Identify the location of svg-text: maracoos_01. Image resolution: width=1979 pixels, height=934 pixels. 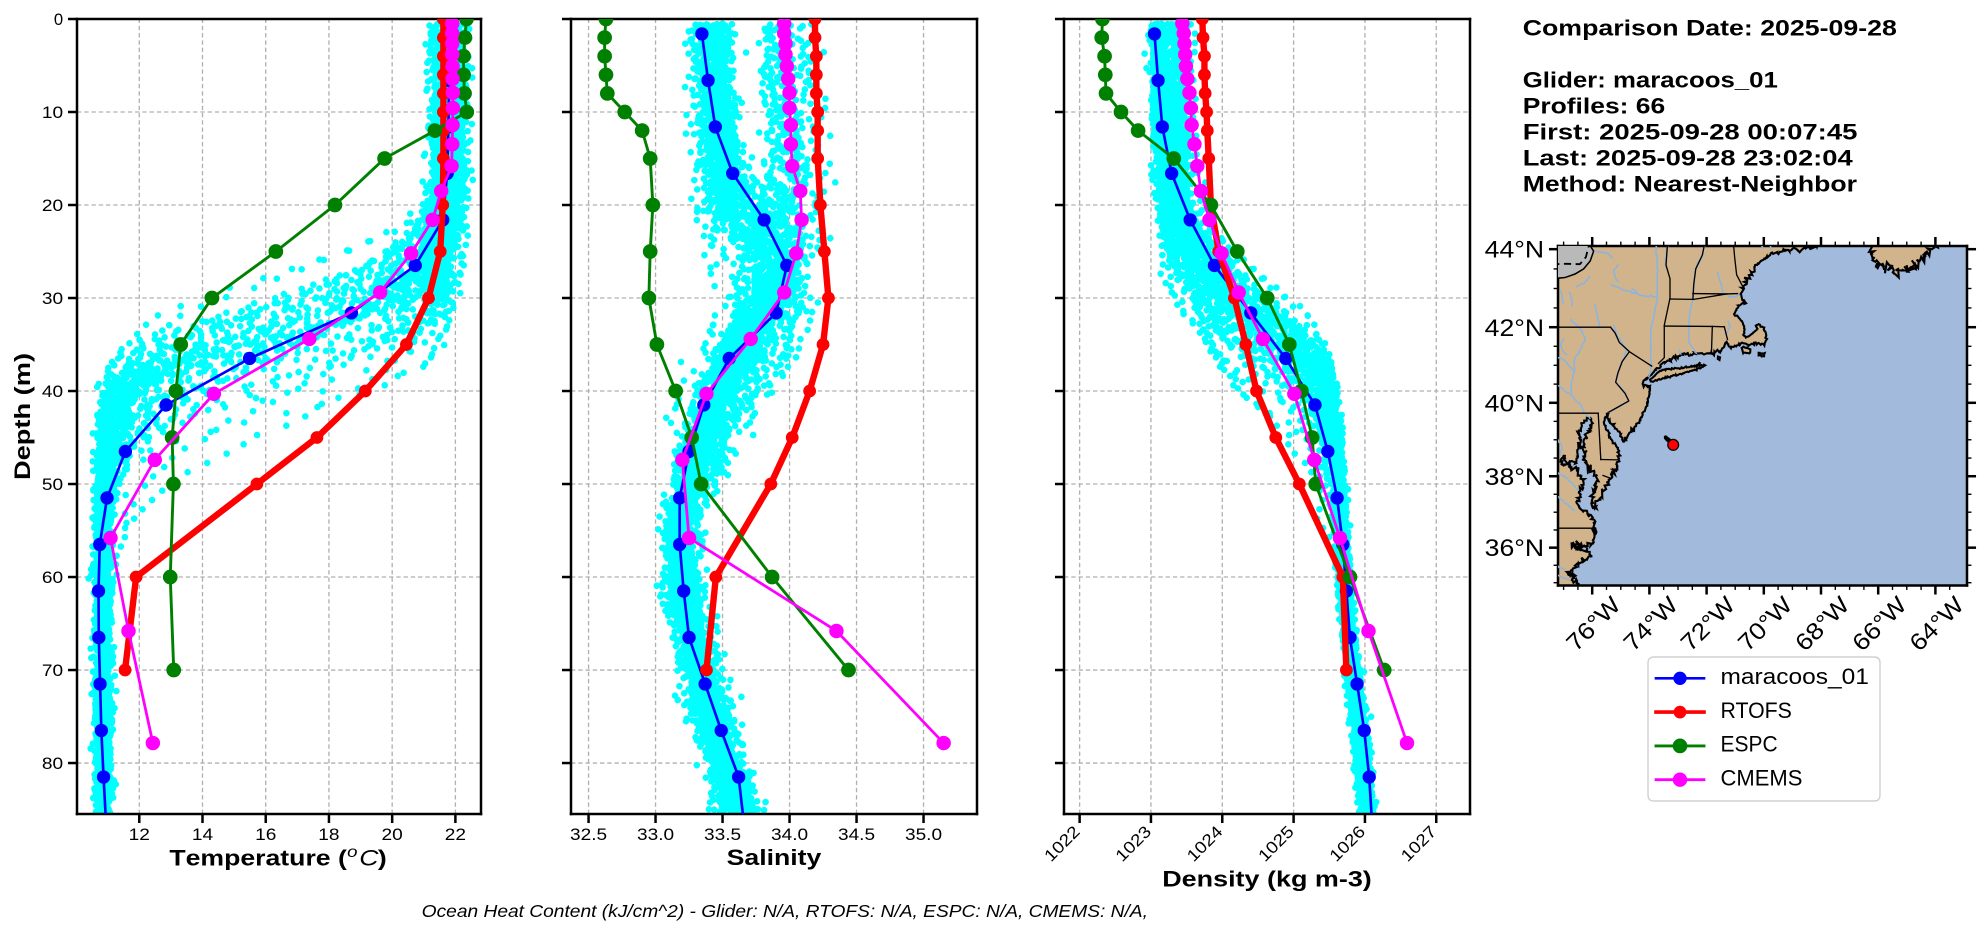
(1795, 676).